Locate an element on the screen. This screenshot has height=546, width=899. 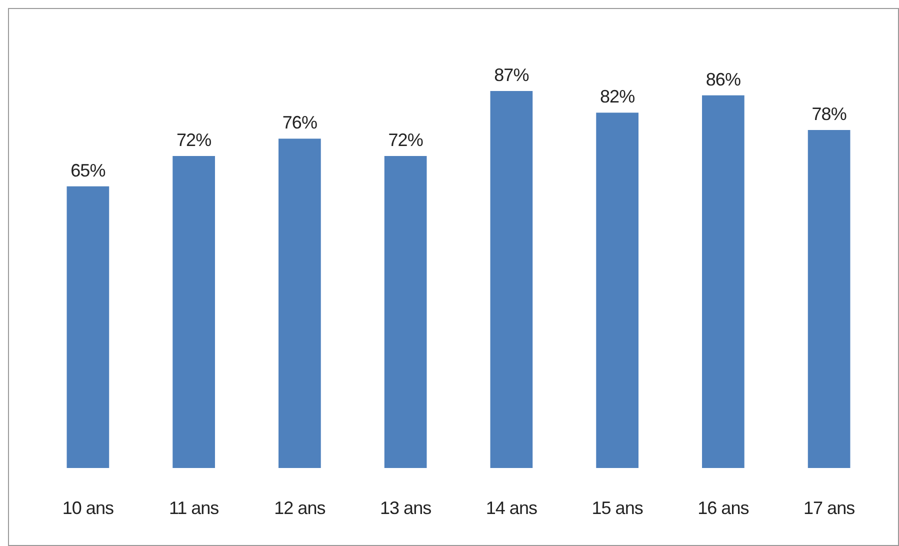
x-tick-label: 10 ans is located at coordinates (88, 508).